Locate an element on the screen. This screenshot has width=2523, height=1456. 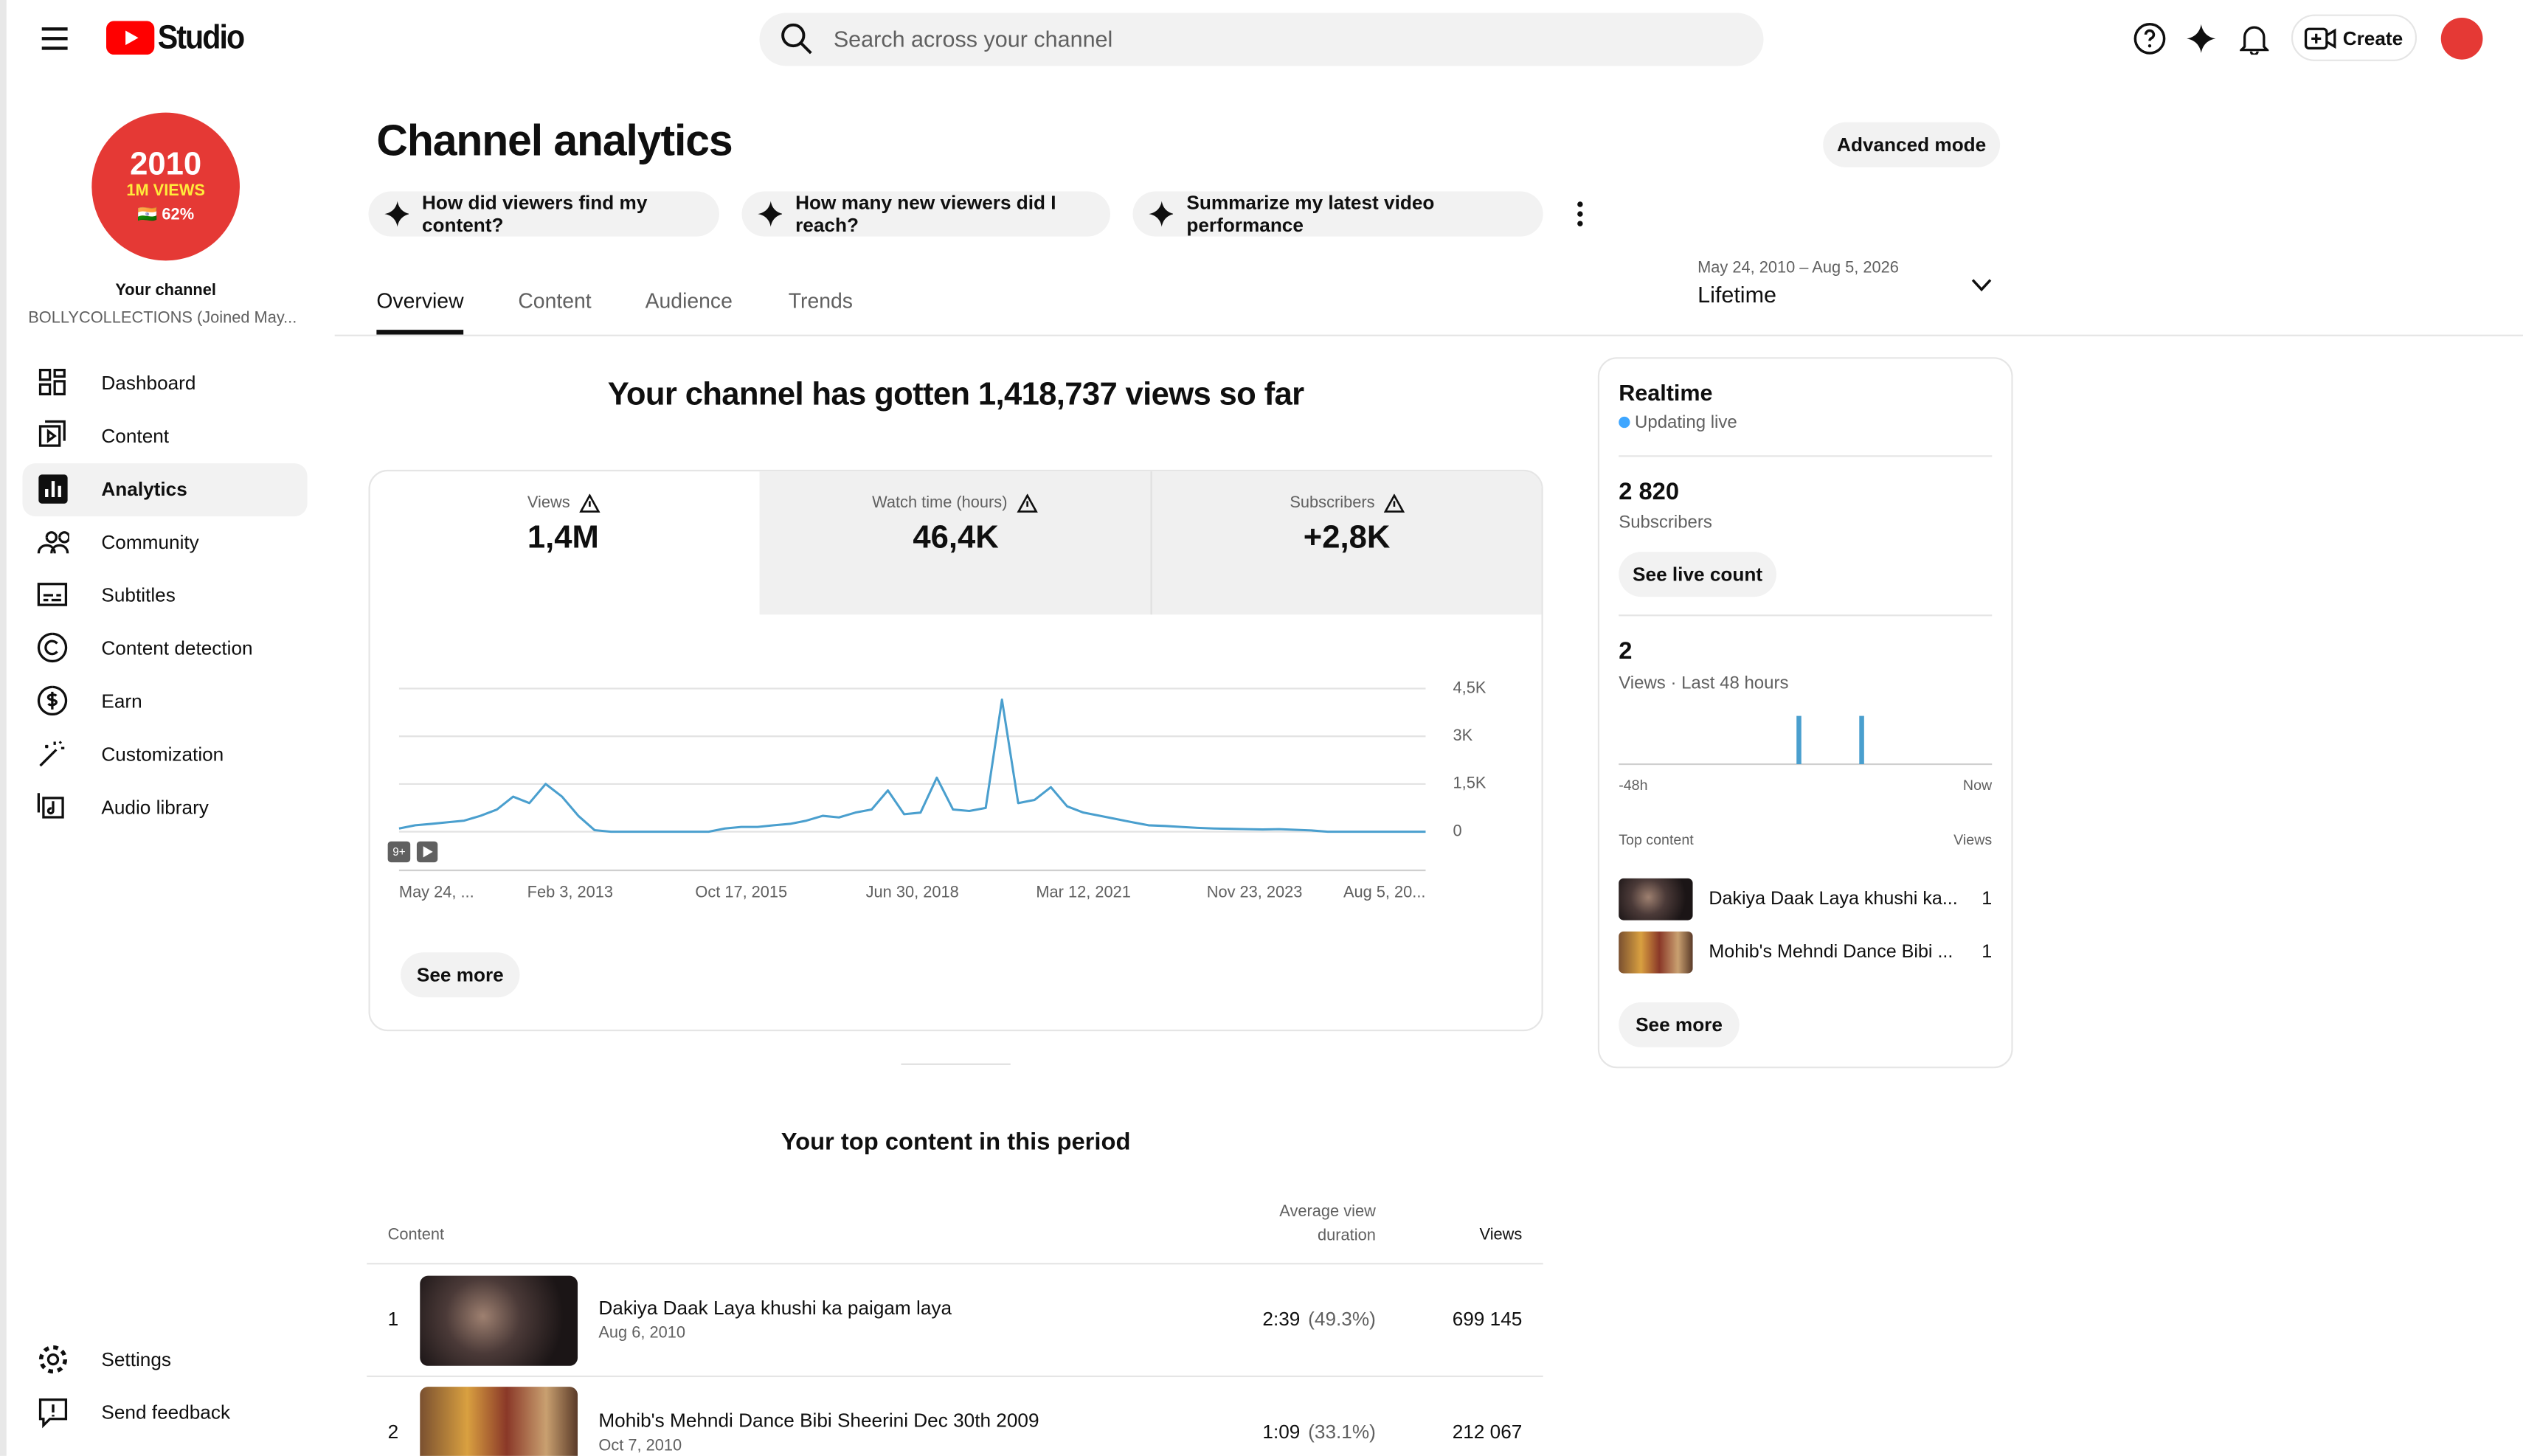
tab: Overview is located at coordinates (420, 300).